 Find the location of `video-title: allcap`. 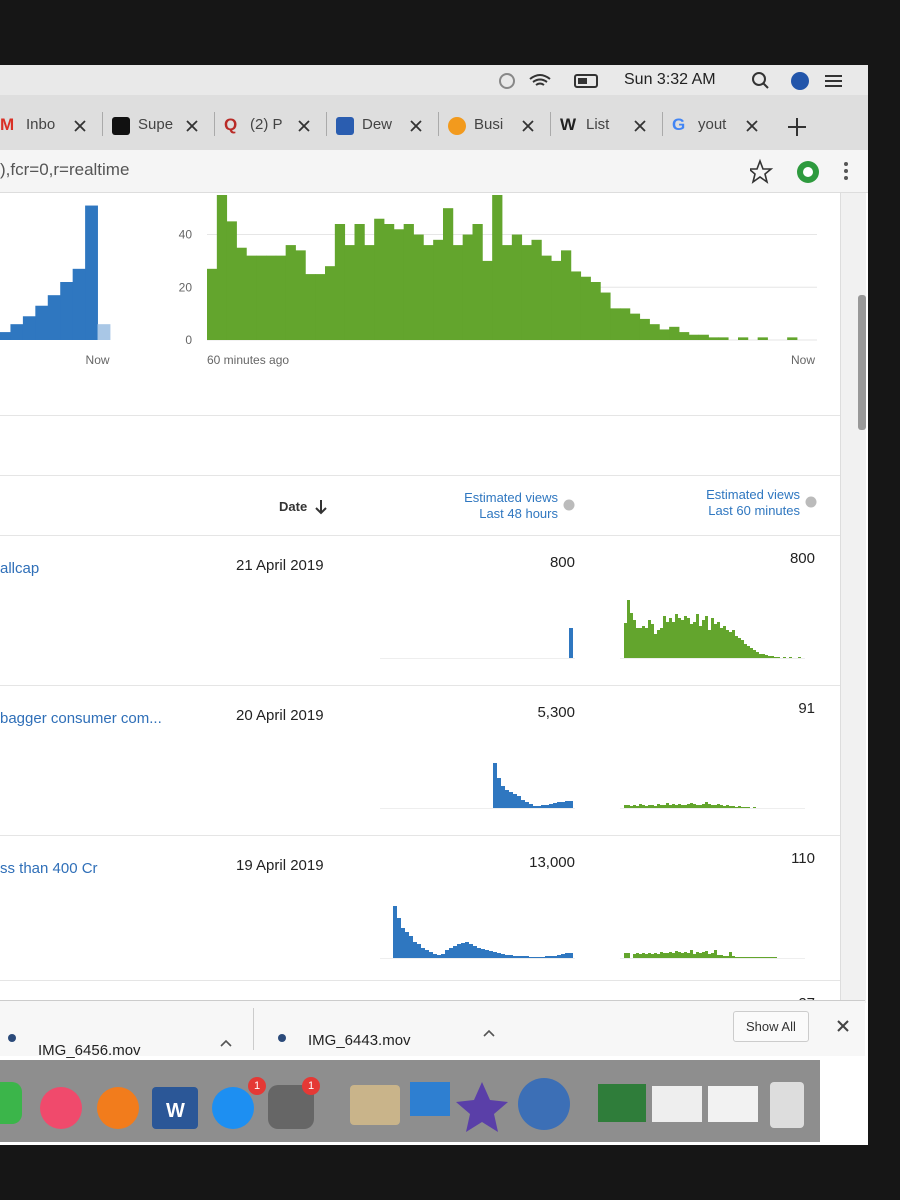

video-title: allcap is located at coordinates (20, 568).